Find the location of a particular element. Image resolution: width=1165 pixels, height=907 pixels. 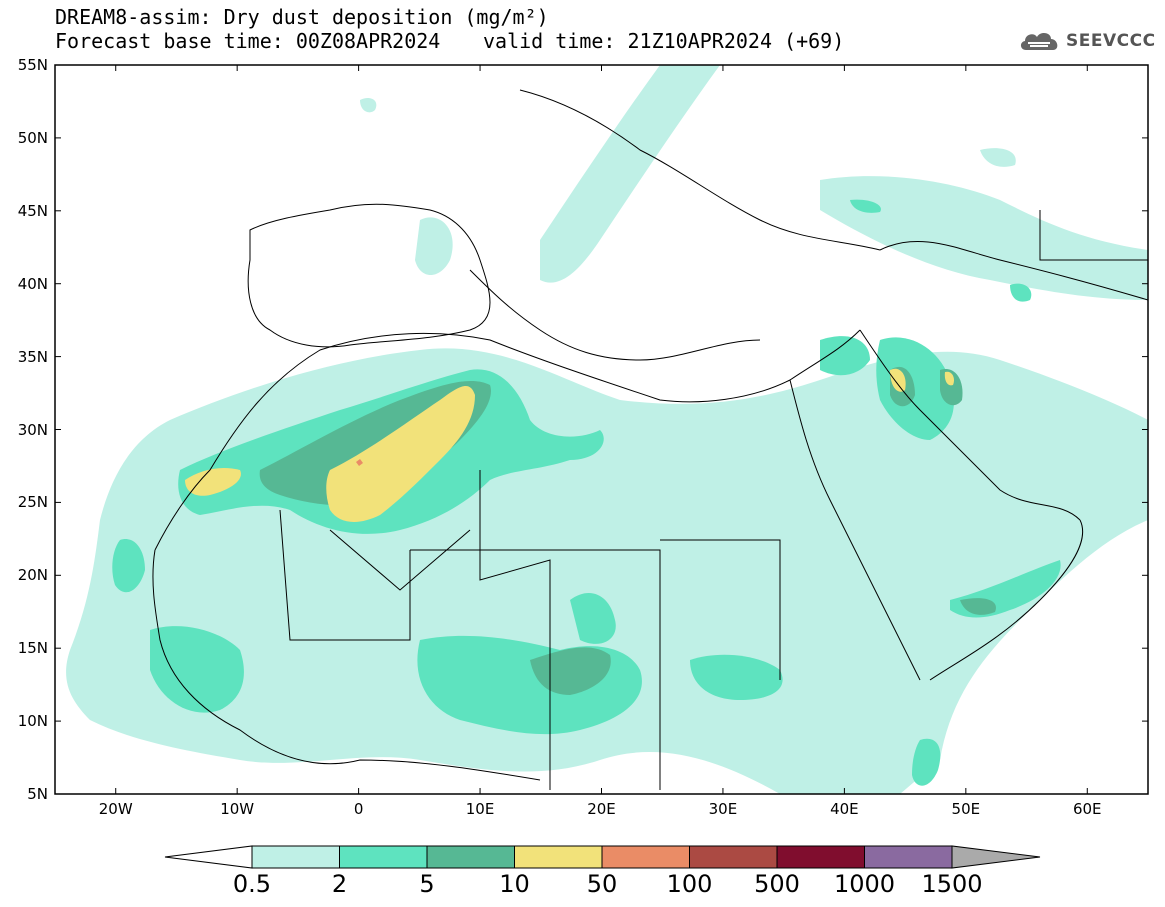

forecast-base-time: Forecast base time: 00Z08APR2024 is located at coordinates (248, 41).